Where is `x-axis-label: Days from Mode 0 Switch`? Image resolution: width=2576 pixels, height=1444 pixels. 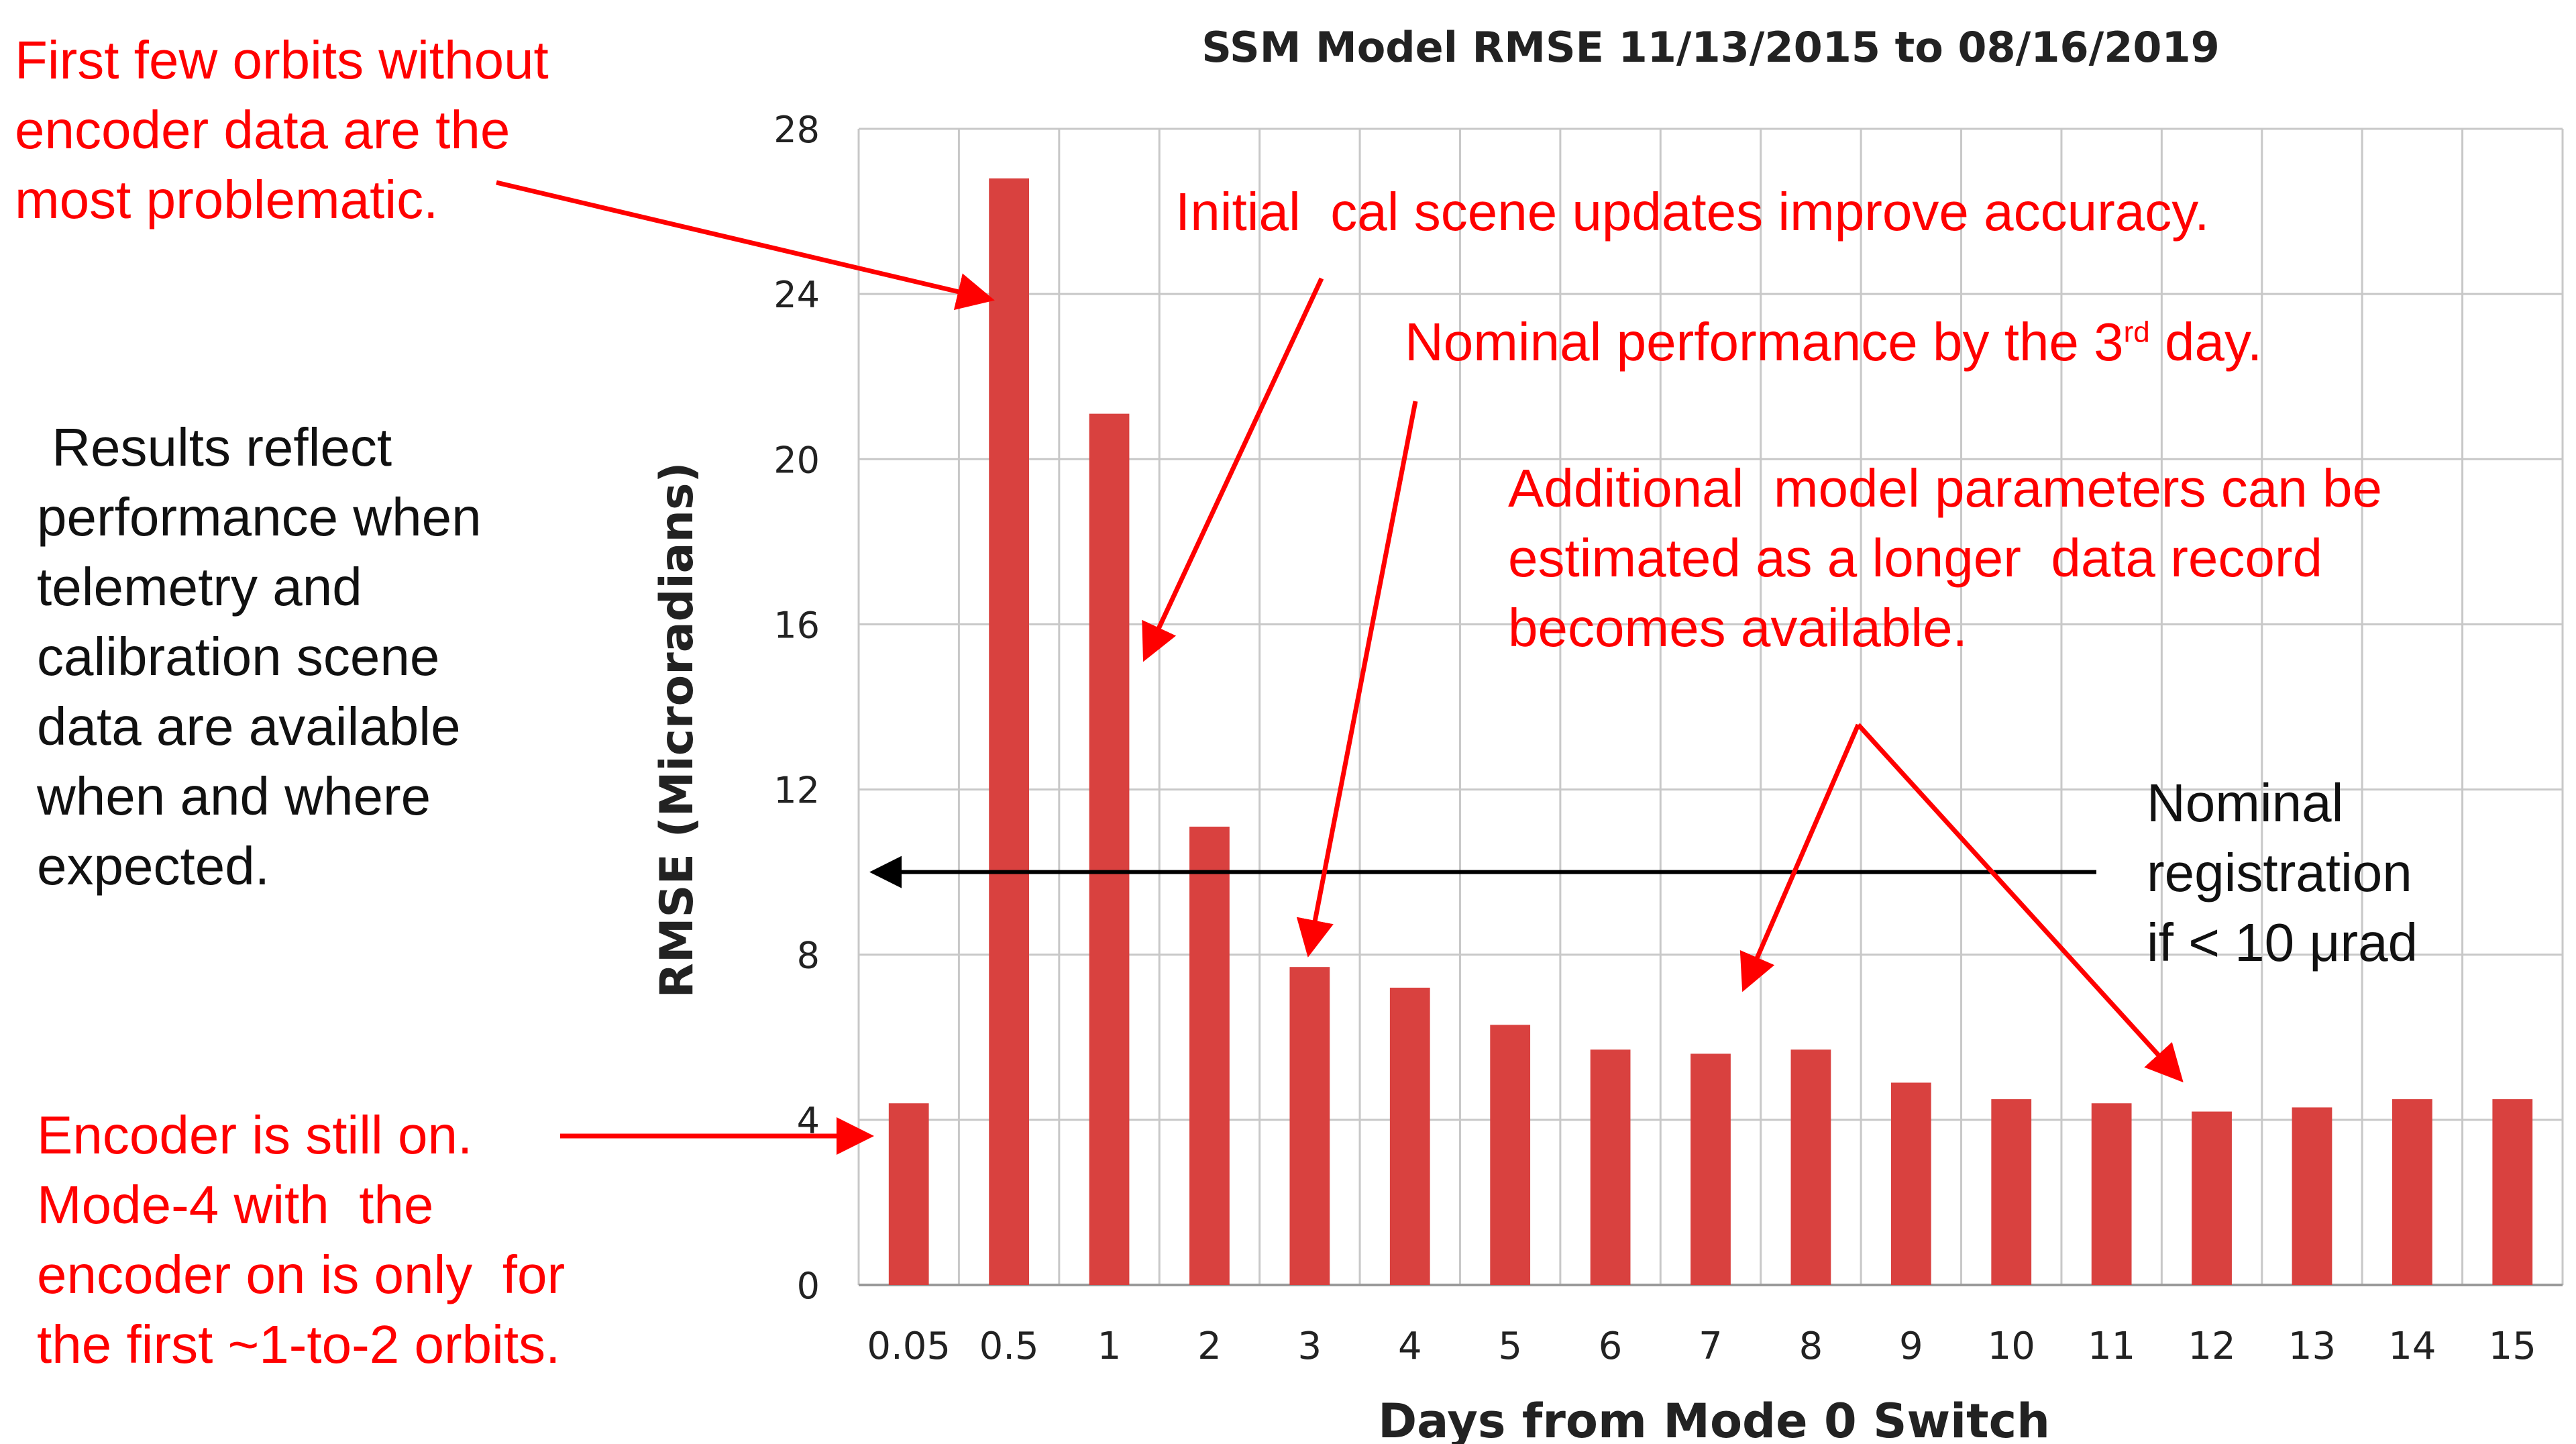
x-axis-label: Days from Mode 0 Switch is located at coordinates (1714, 1419).